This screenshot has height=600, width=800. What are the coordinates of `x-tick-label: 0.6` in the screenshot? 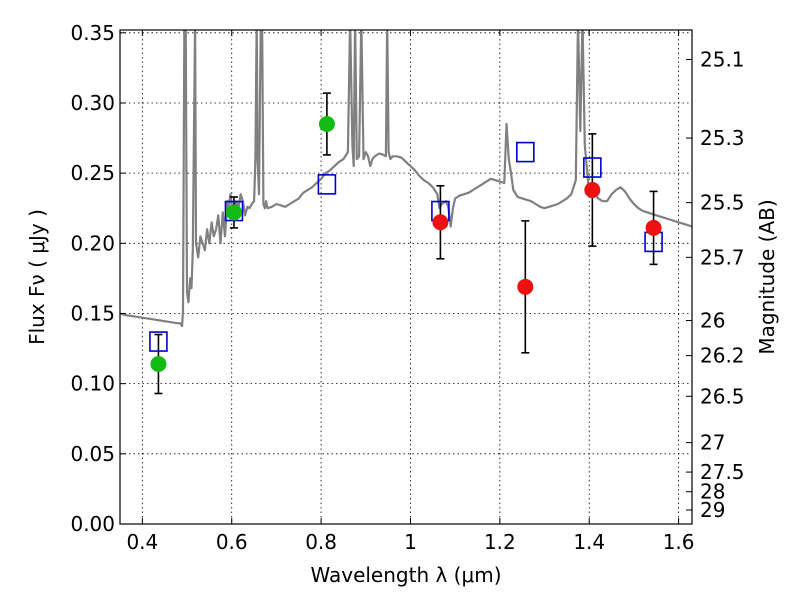 It's located at (232, 542).